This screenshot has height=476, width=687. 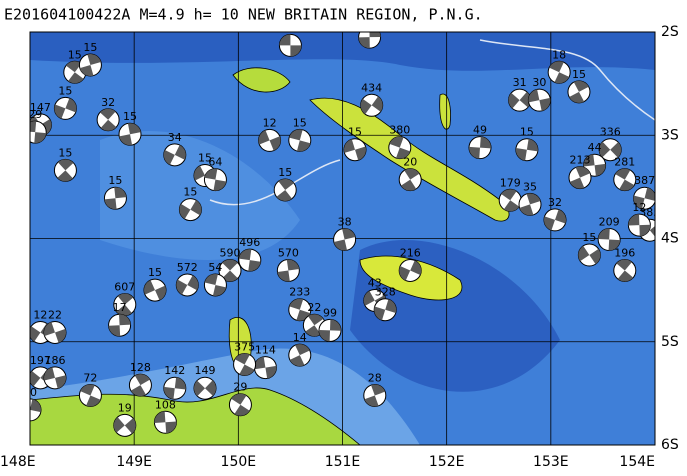 What do you see at coordinates (244, 346) in the screenshot?
I see `depth-label: 375` at bounding box center [244, 346].